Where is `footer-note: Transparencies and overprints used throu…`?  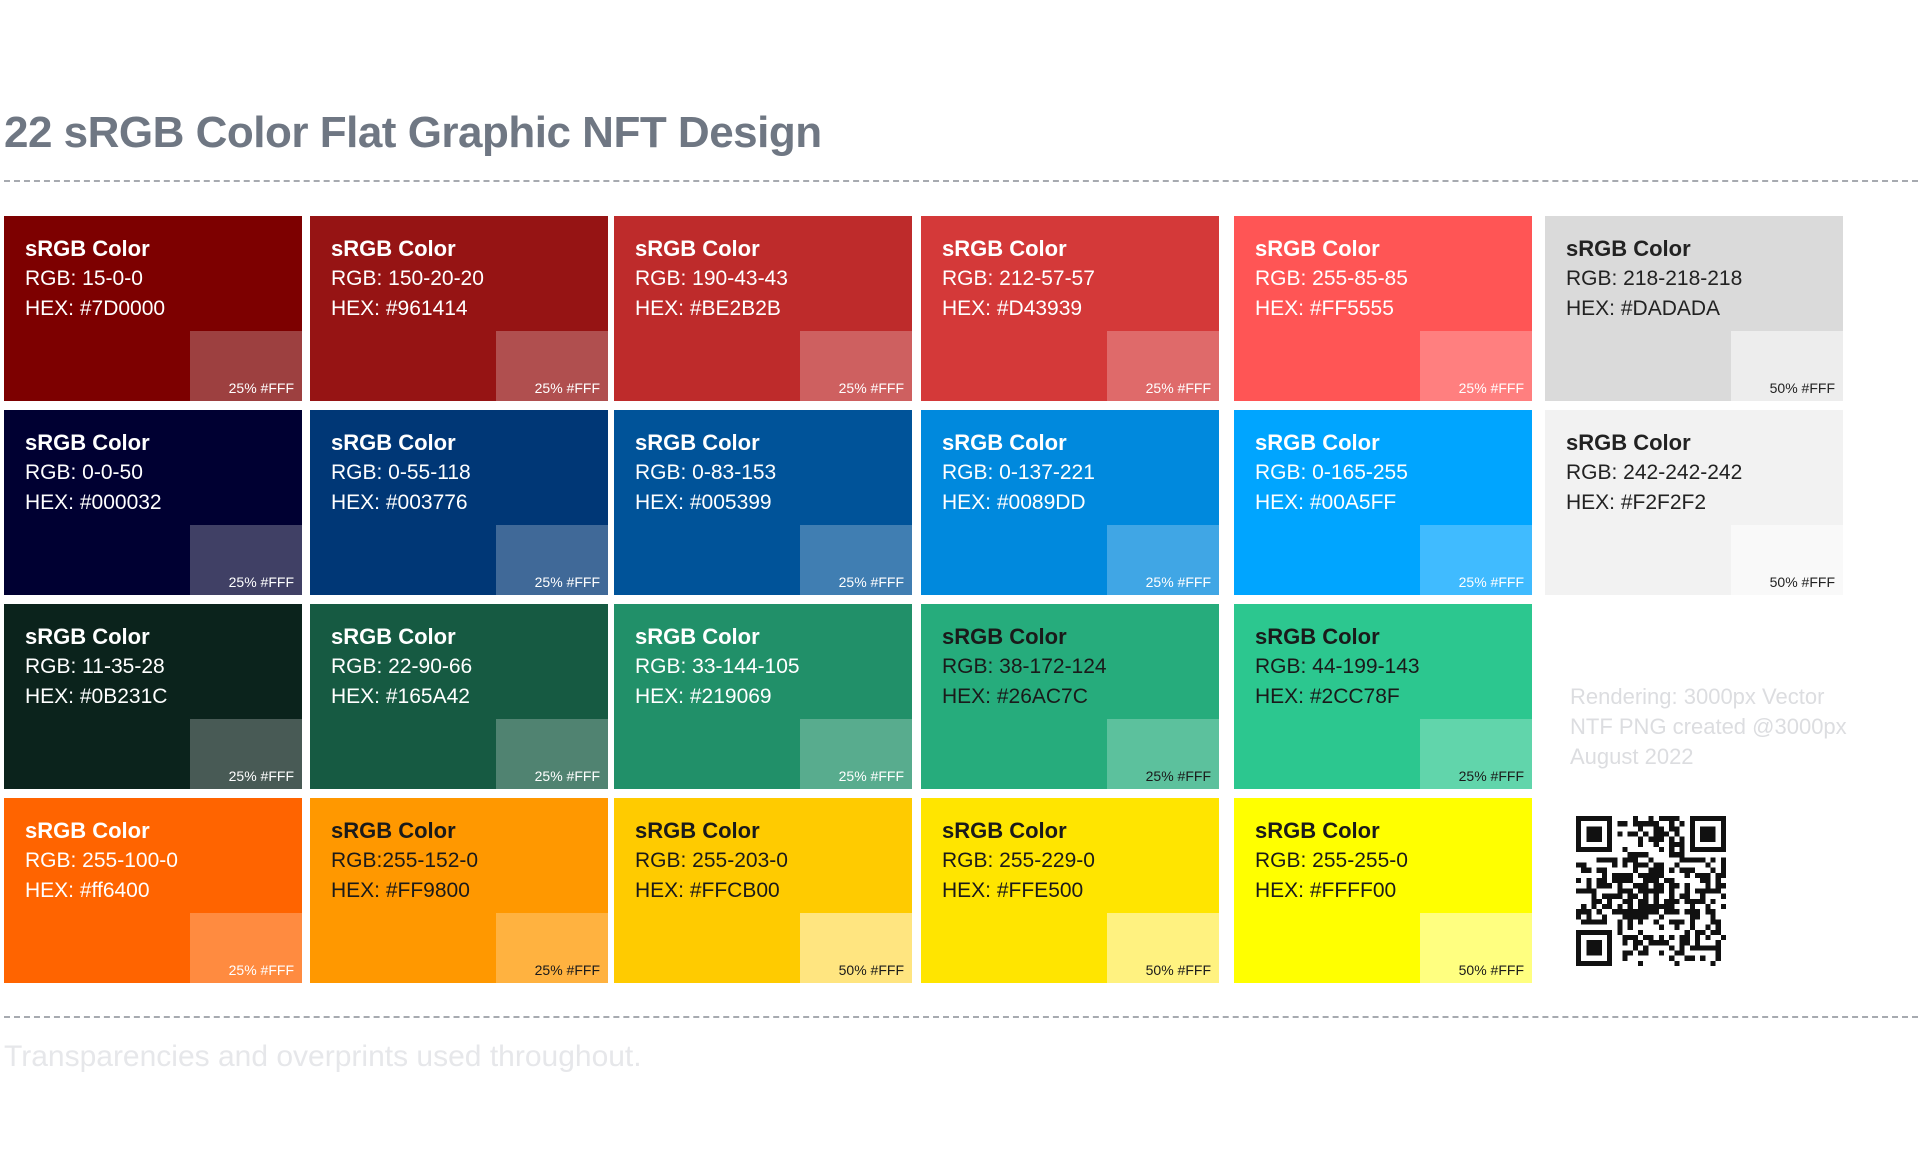
footer-note: Transparencies and overprints used throu… is located at coordinates (323, 1056).